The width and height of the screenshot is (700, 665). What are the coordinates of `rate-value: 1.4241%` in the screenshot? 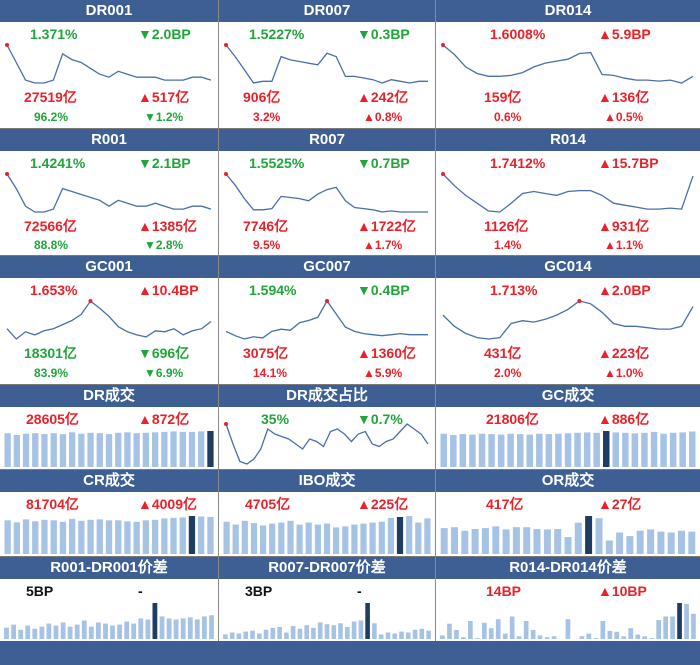 It's located at (58, 163).